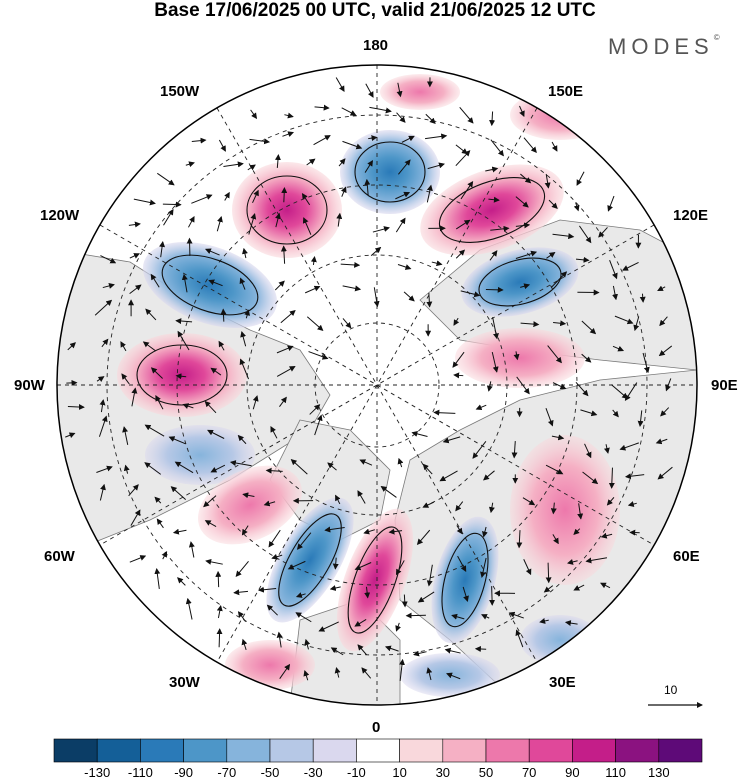 The image size is (750, 783). I want to click on lon-label-120e: 120E, so click(691, 215).